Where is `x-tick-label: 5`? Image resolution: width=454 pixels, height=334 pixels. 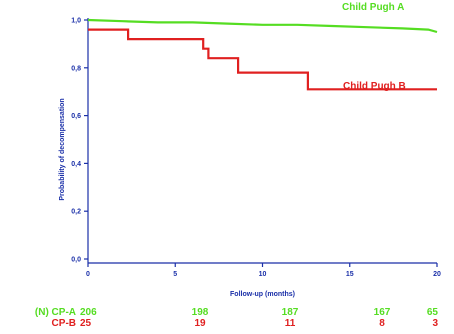 x-tick-label: 5 is located at coordinates (175, 274).